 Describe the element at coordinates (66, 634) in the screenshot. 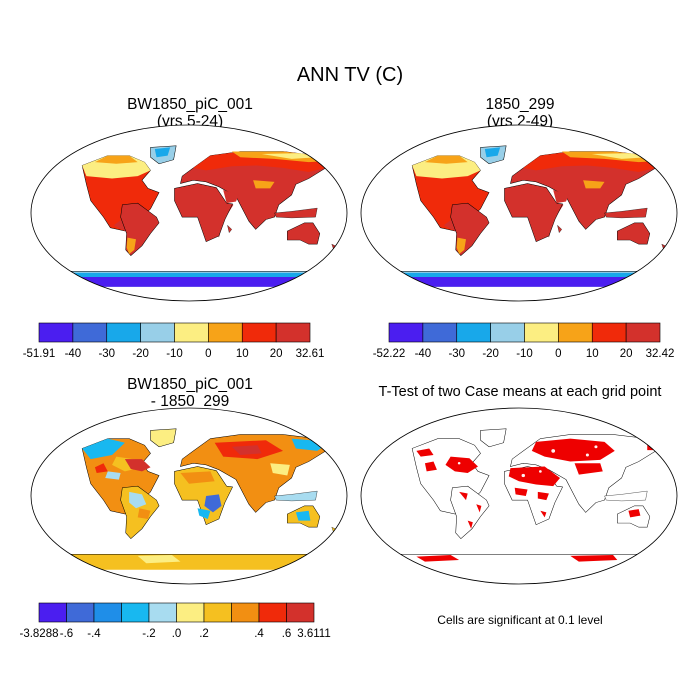

I see `colorbar-3-label: -.6` at that location.